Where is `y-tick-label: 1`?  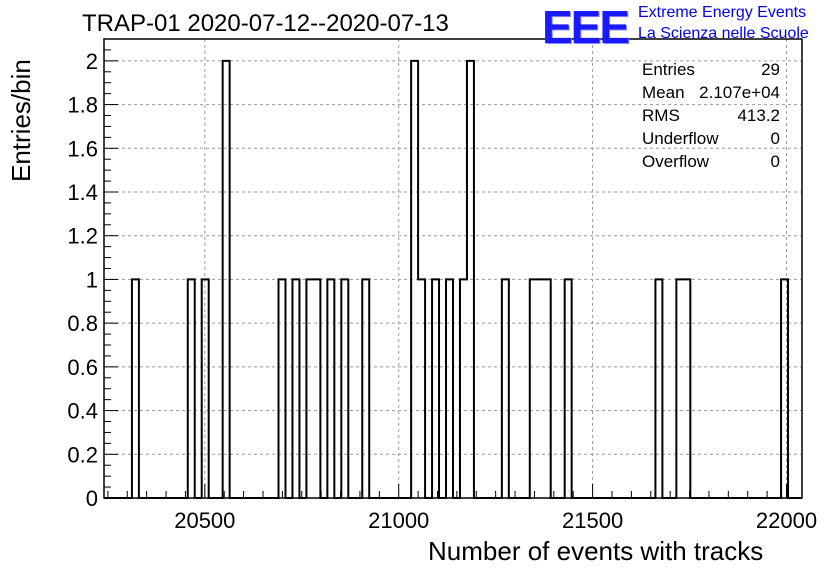 y-tick-label: 1 is located at coordinates (92, 279).